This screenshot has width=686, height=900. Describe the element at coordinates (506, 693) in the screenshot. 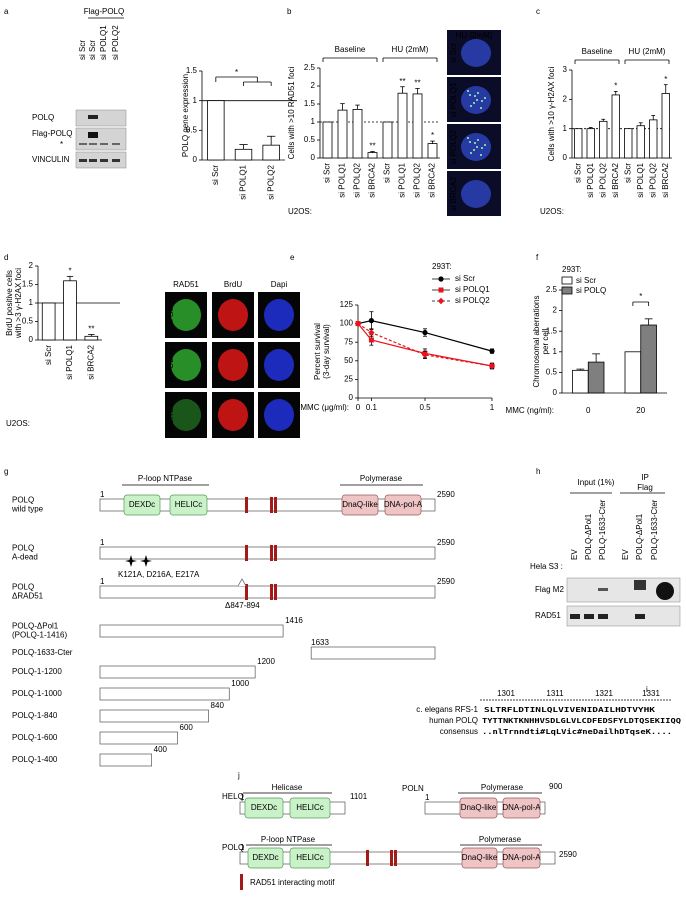

I see `position-label: 1301` at that location.